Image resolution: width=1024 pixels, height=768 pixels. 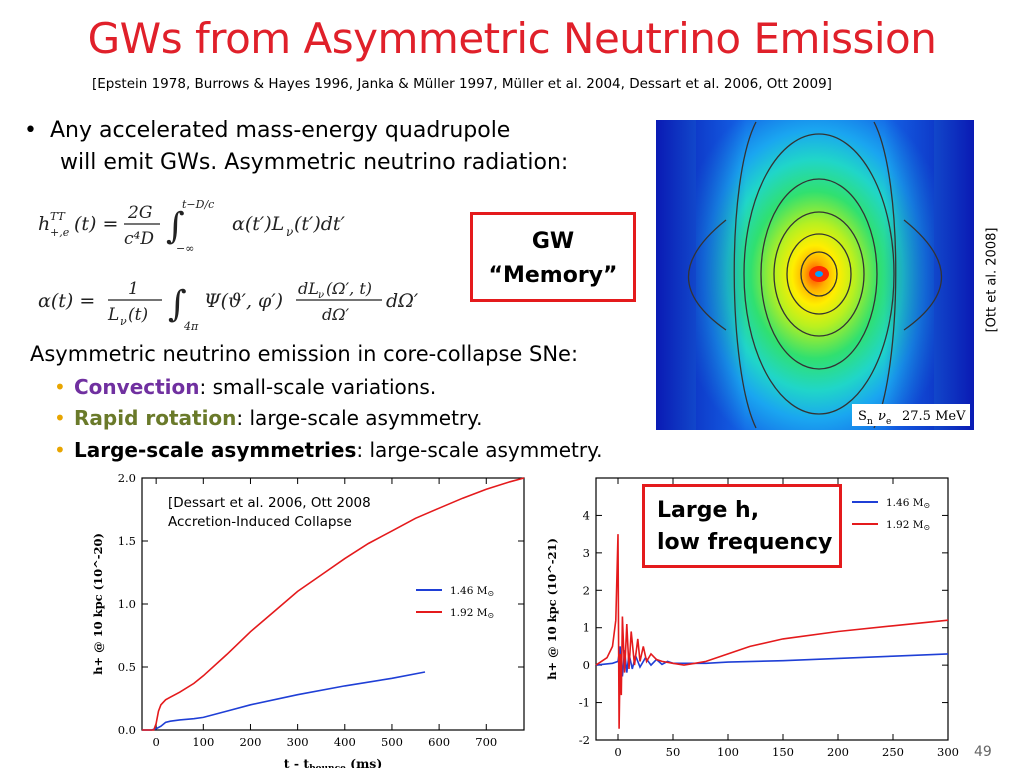 What do you see at coordinates (58, 216) in the screenshot?
I see `svg-text: TT` at bounding box center [58, 216].